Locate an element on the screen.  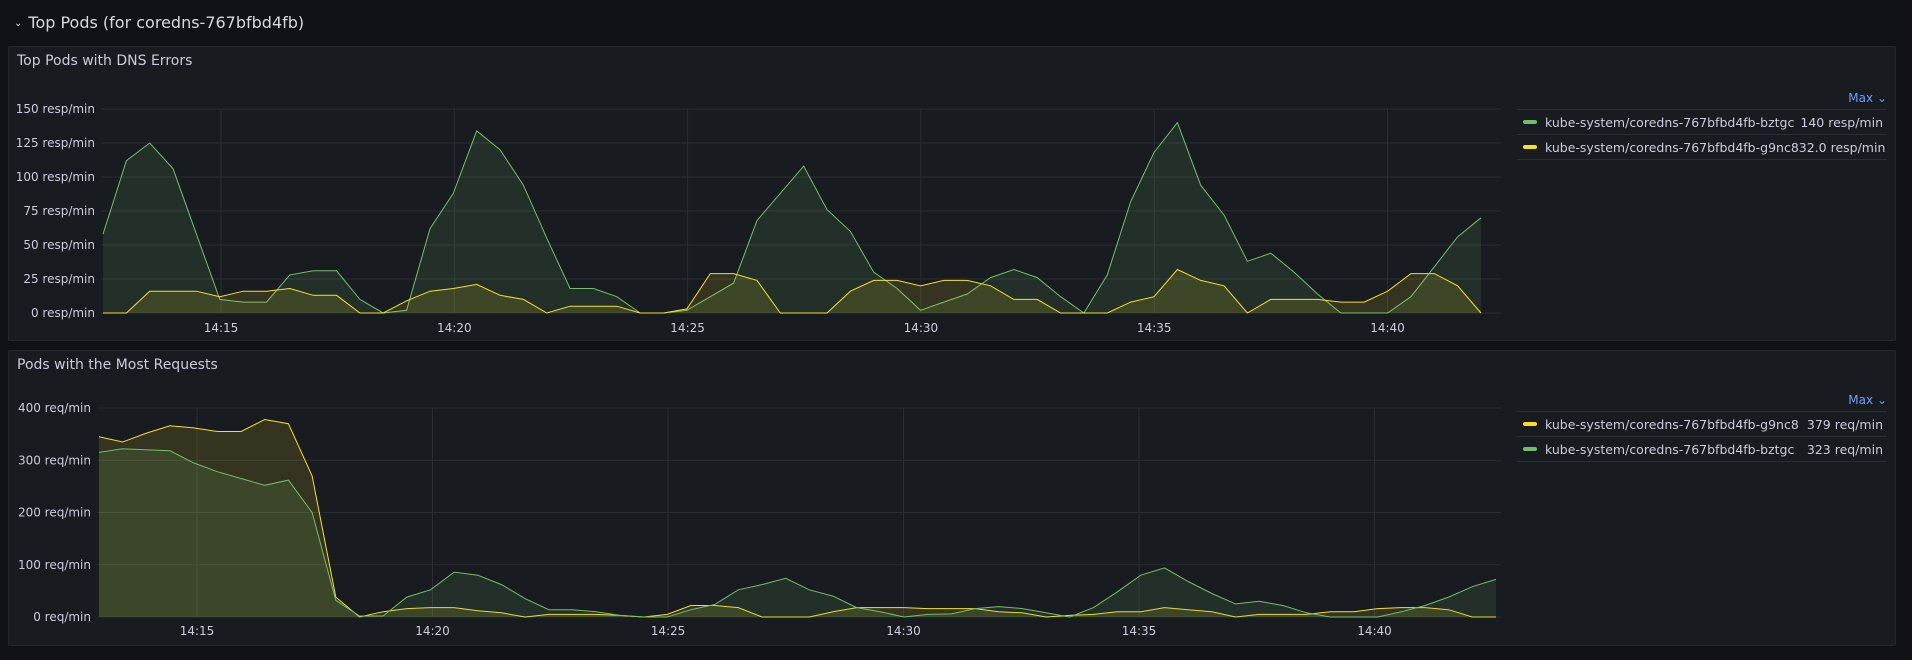
y-tick-label: 150 resp/min is located at coordinates (55, 109).